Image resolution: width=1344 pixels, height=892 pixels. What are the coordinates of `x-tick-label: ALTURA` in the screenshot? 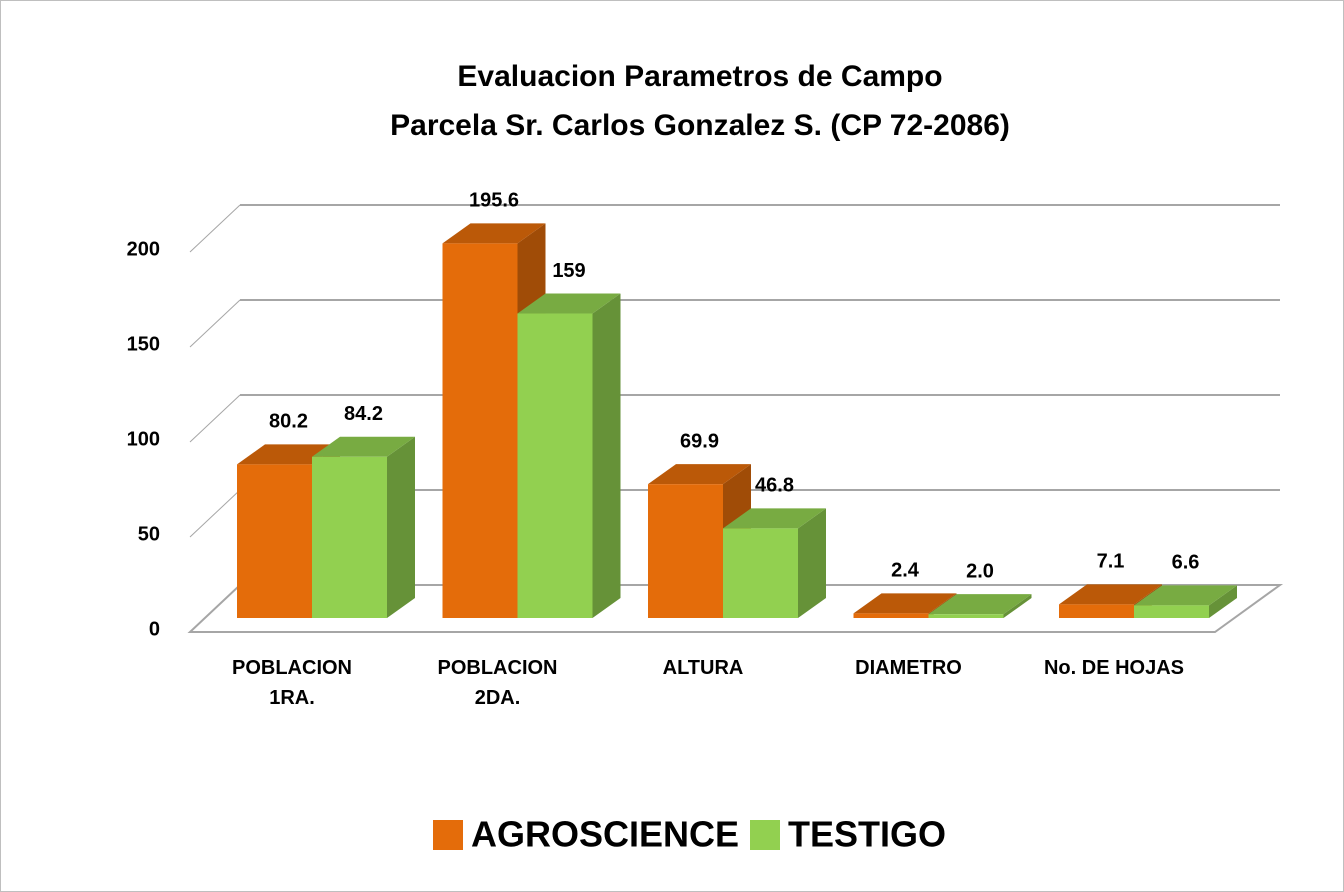 It's located at (703, 668).